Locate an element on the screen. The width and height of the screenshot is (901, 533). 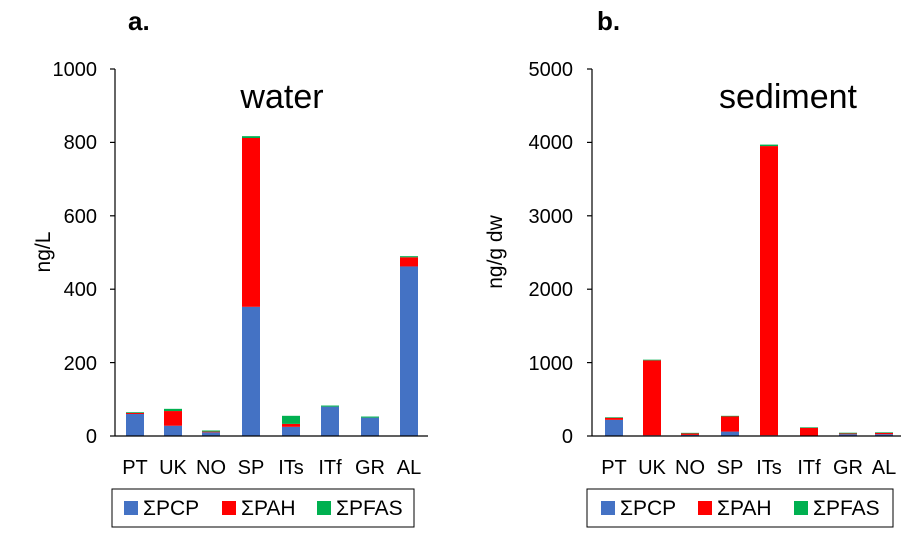
legend-sediment: ΣPCP ΣPAH ΣPFAS is located at coordinates (740, 508).